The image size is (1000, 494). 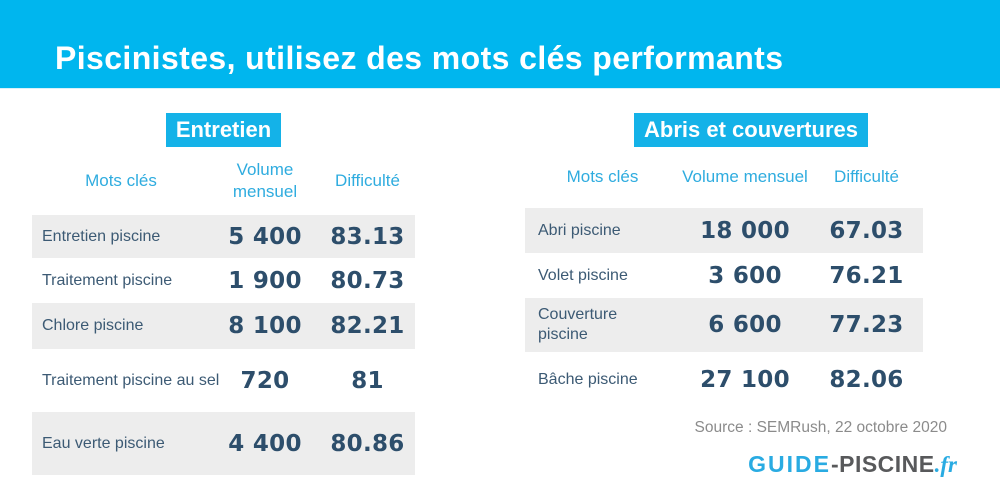 I want to click on difficulty-cell: 76.21, so click(x=866, y=275).